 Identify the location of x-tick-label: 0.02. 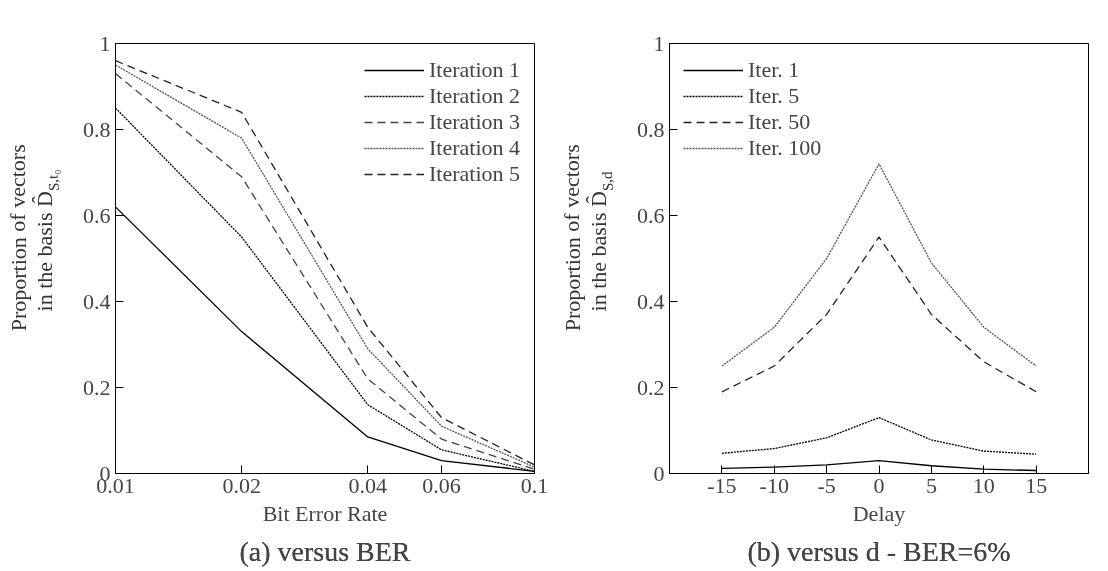
(241, 485).